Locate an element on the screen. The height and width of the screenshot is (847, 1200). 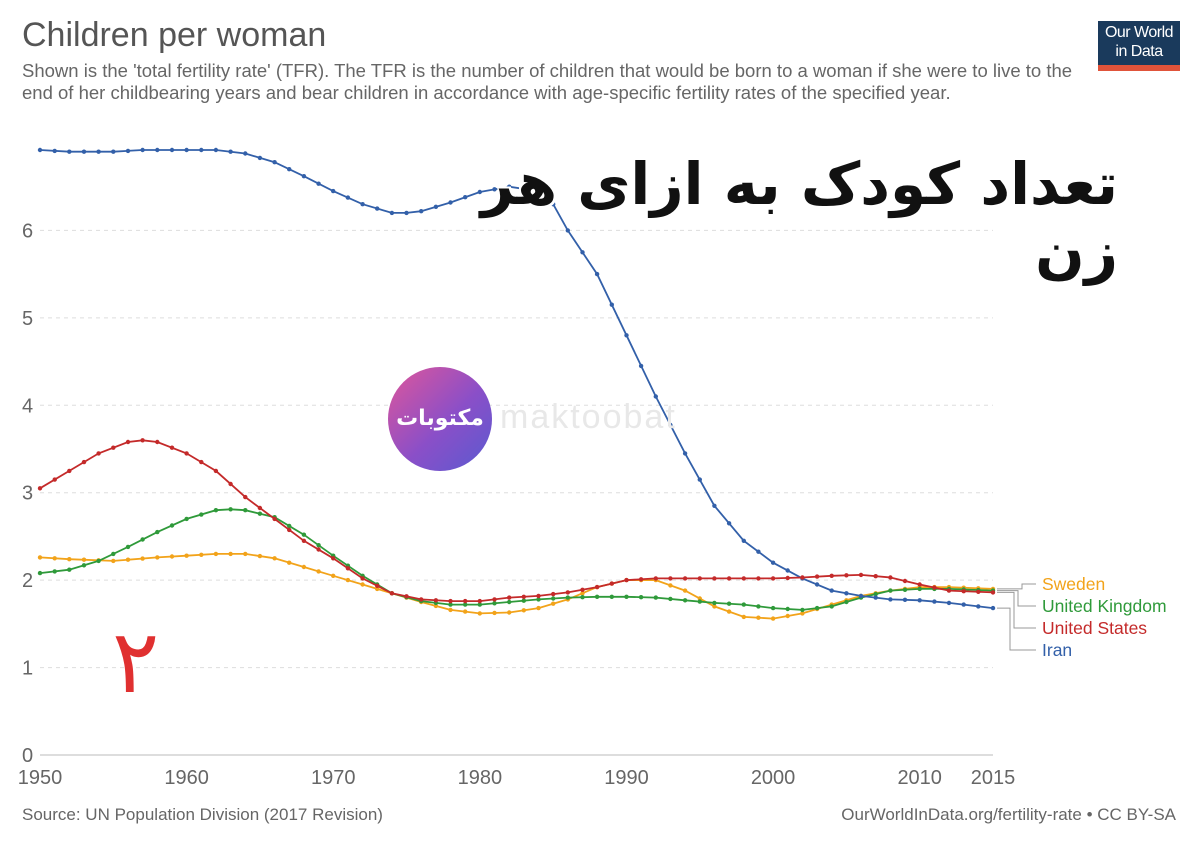
data-point-united-states-1984 is located at coordinates (538, 596).